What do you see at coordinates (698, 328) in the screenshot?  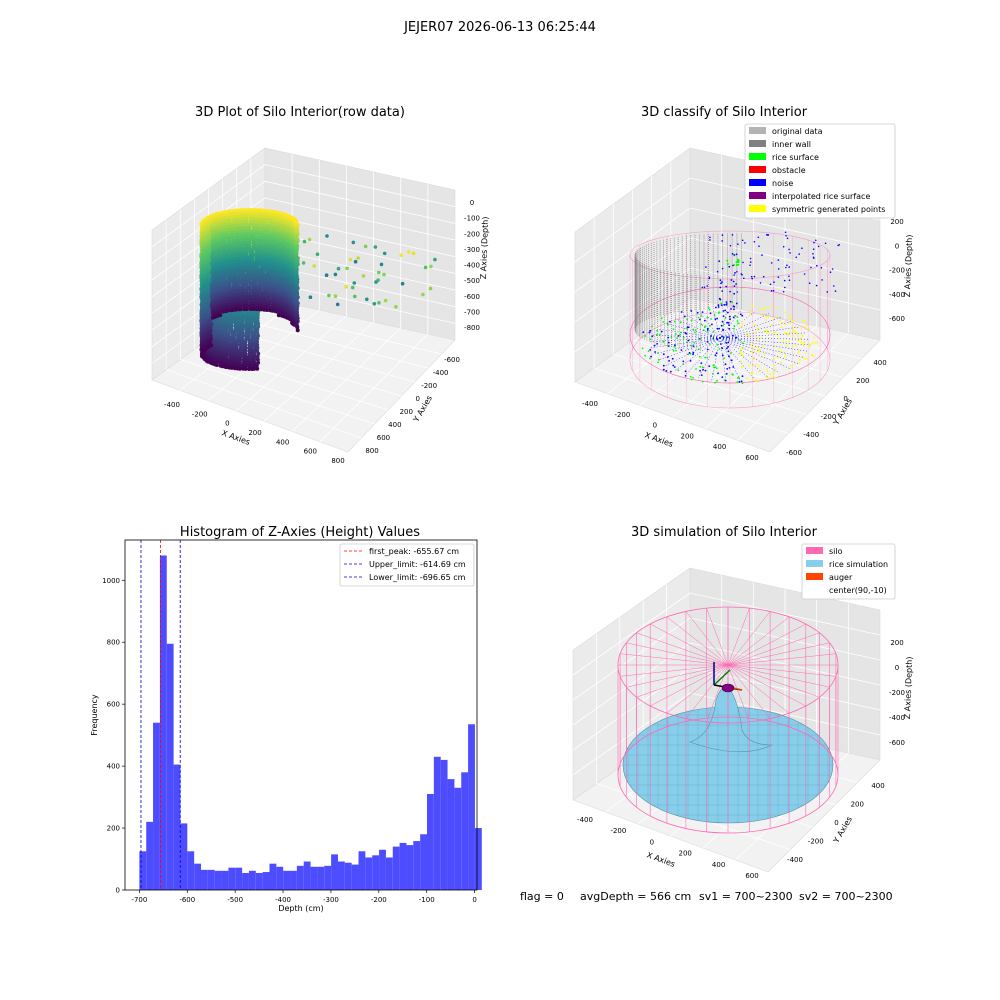 I see `noise-streak` at bounding box center [698, 328].